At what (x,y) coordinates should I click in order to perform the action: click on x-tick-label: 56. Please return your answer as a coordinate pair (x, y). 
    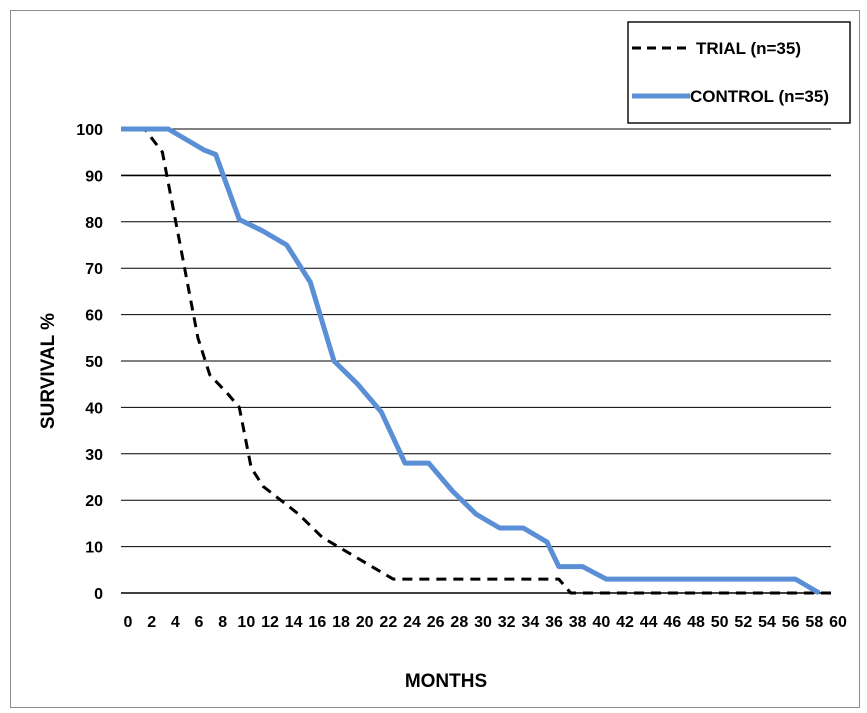
    Looking at the image, I should click on (791, 622).